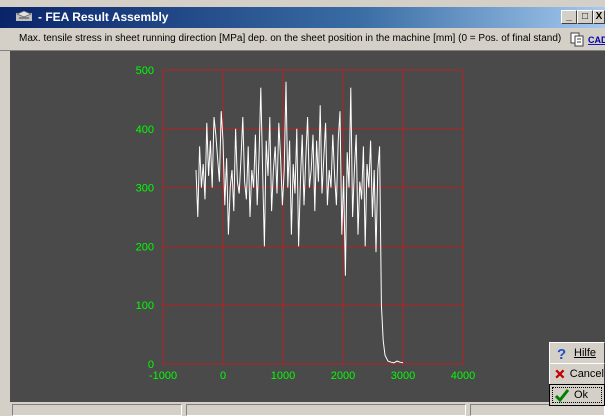 The height and width of the screenshot is (416, 605). I want to click on x-tick-label-4: 3000, so click(403, 376).